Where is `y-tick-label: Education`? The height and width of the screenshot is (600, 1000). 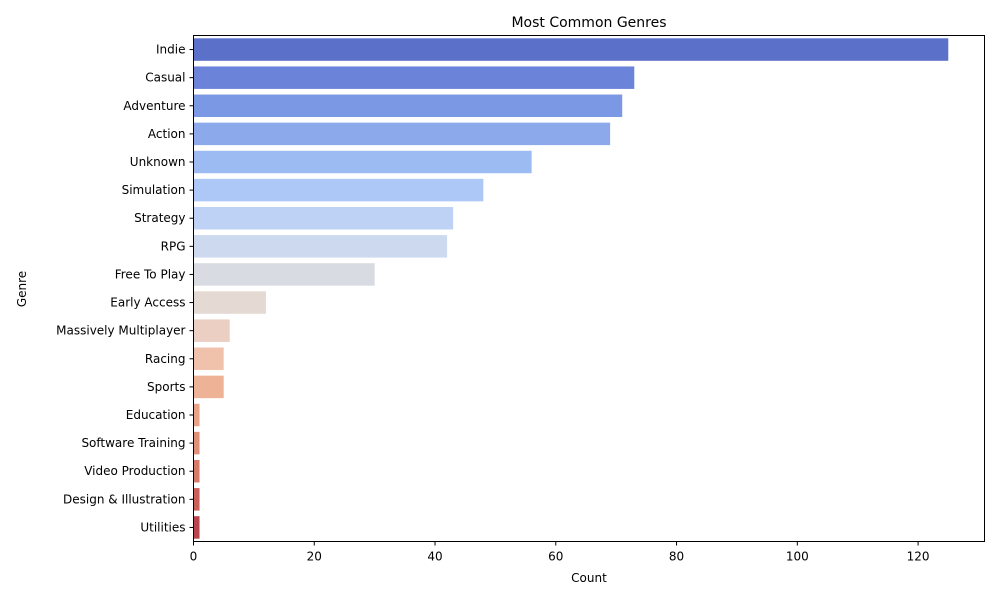
y-tick-label: Education is located at coordinates (156, 415).